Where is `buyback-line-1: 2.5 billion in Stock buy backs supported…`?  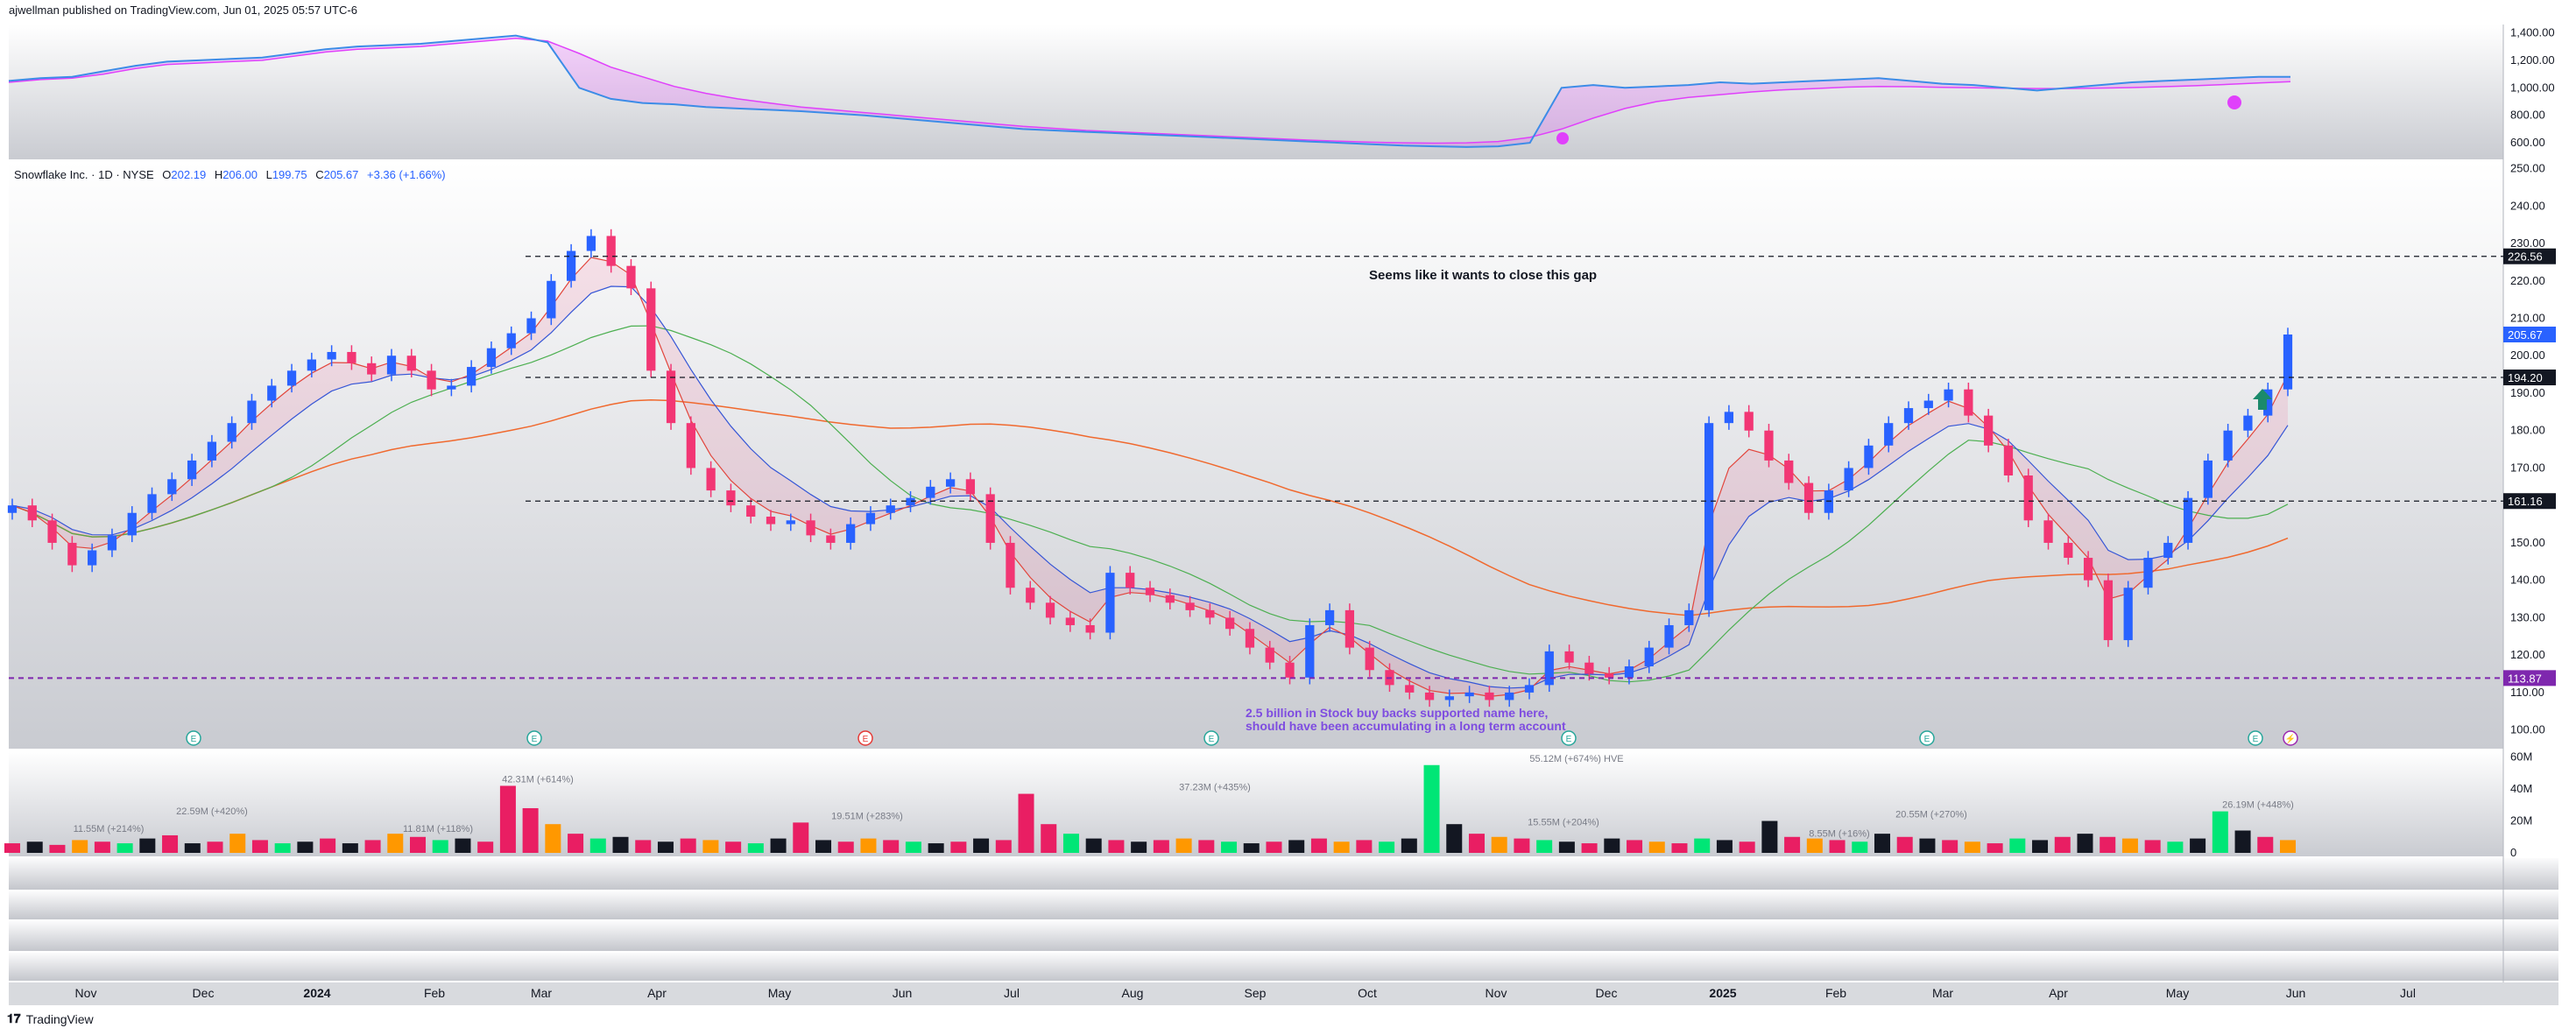 buyback-line-1: 2.5 billion in Stock buy backs supported… is located at coordinates (1397, 713).